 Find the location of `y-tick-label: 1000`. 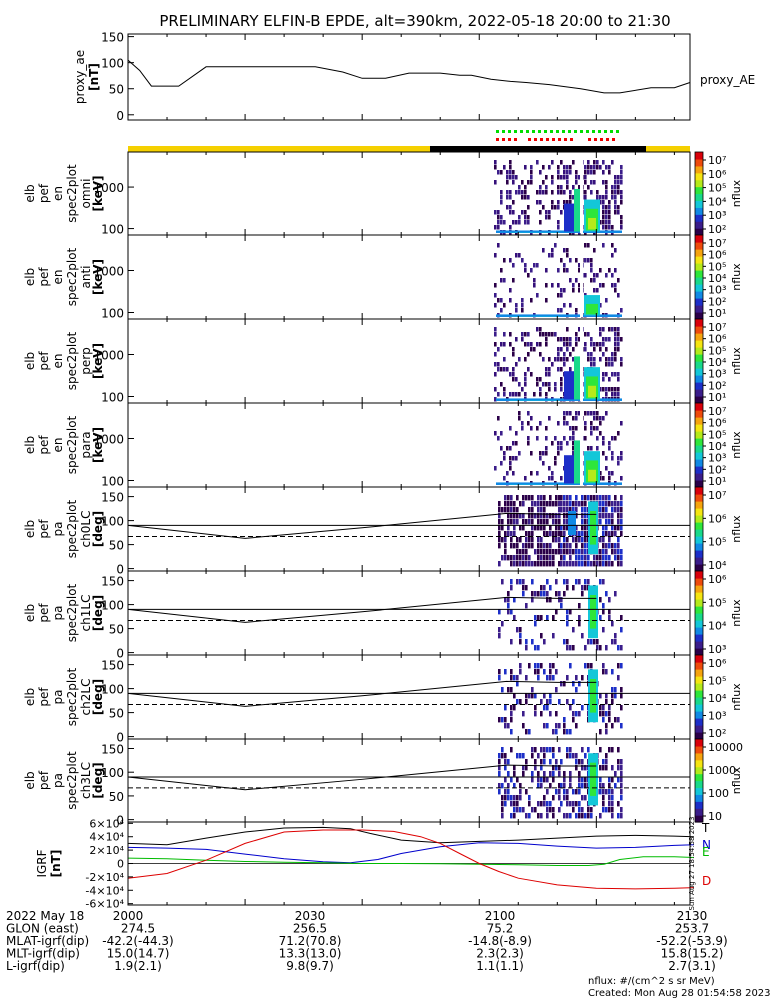

y-tick-label: 1000 is located at coordinates (108, 271).